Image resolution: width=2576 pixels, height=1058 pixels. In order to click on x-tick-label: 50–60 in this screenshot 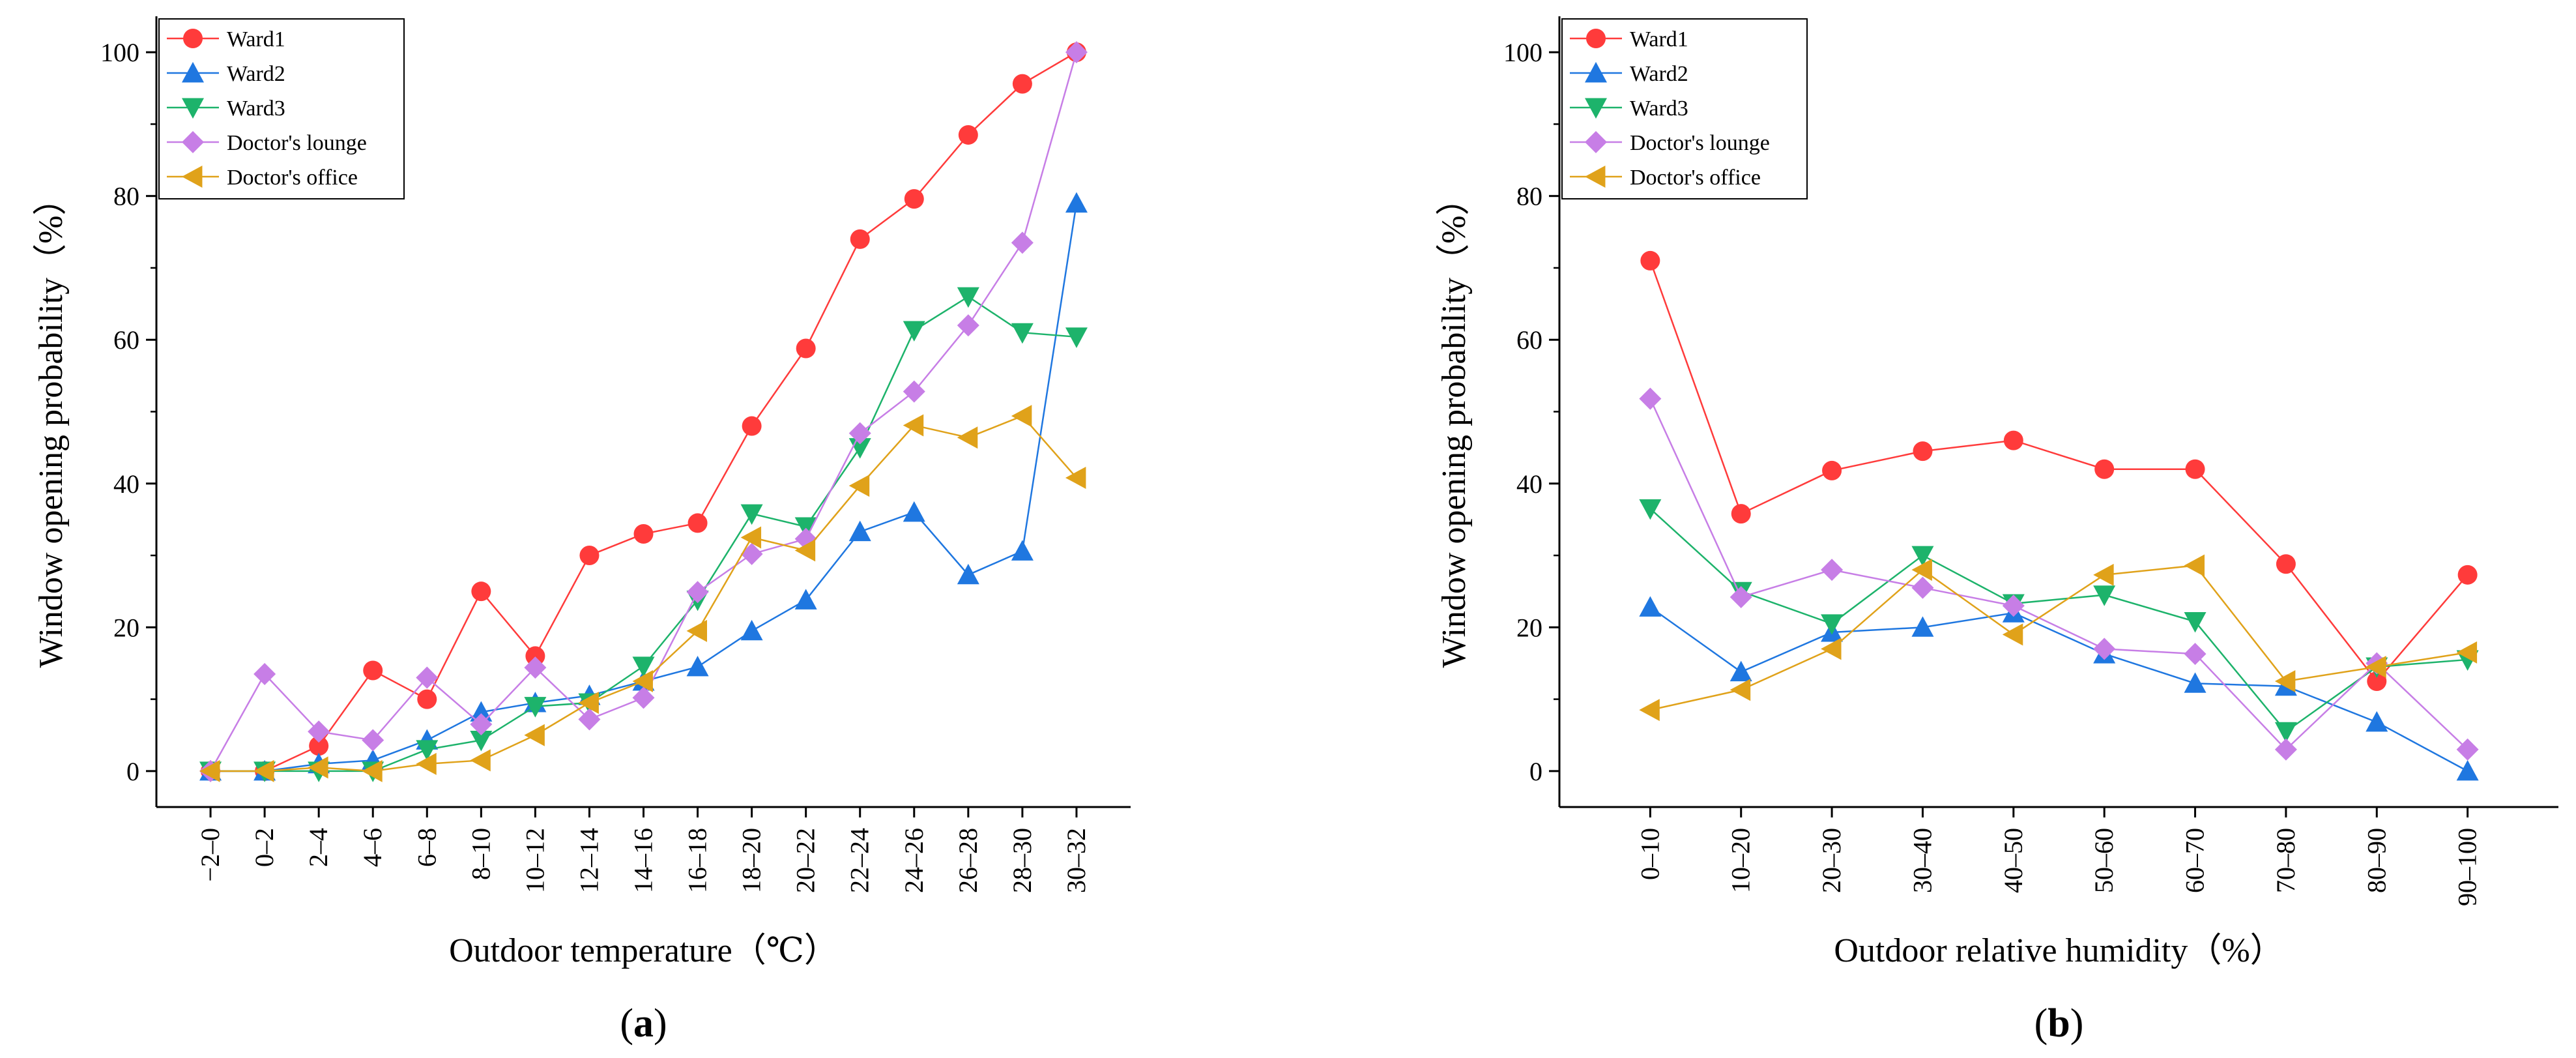, I will do `click(2104, 860)`.